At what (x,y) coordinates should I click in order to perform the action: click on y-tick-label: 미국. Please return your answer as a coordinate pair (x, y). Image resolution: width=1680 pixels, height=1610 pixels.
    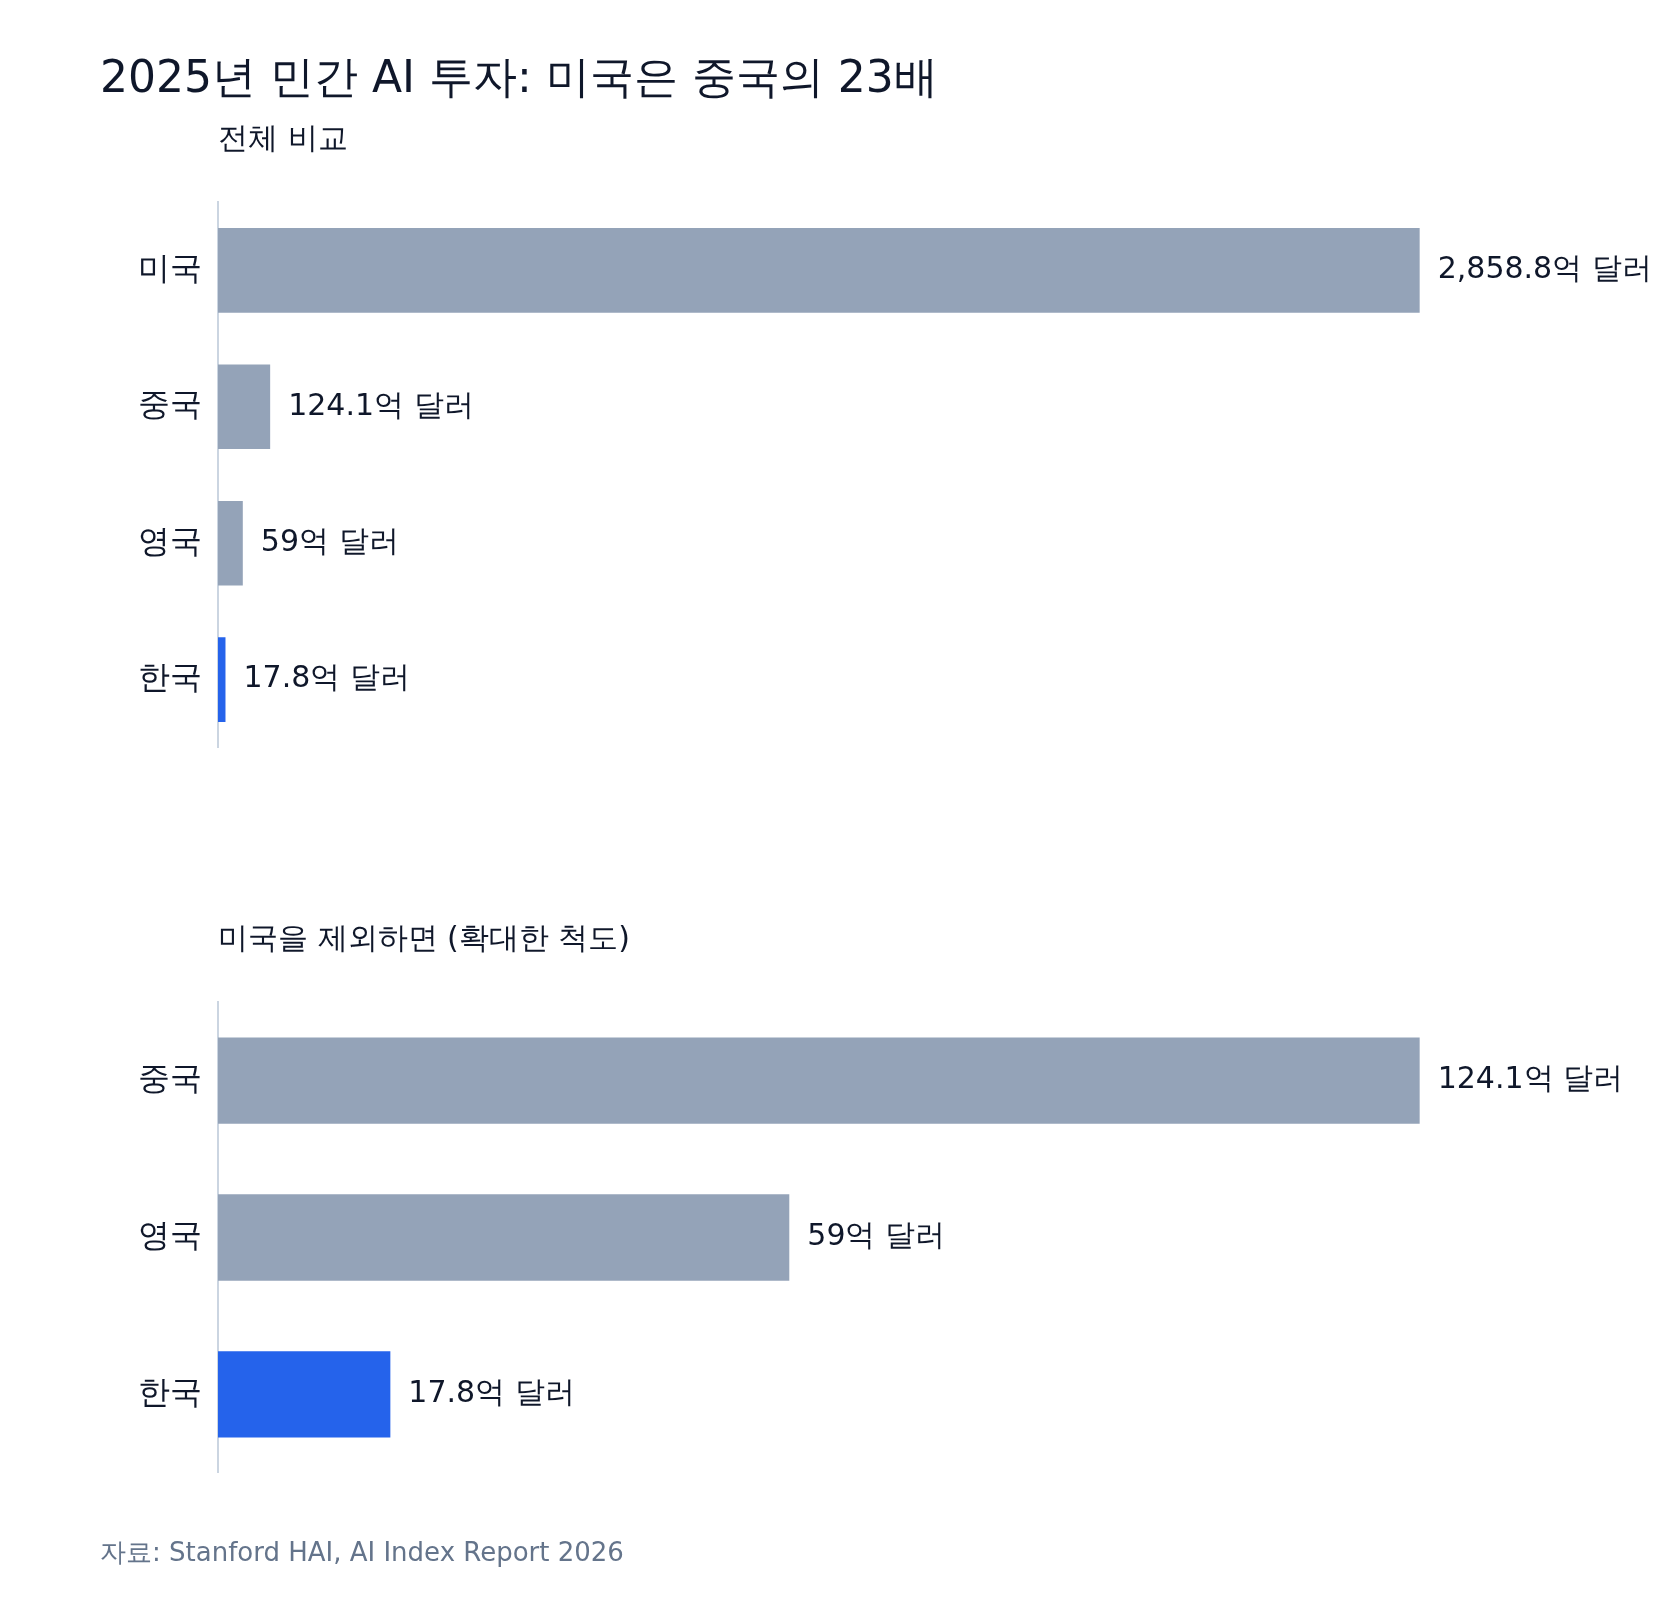
    Looking at the image, I should click on (170, 267).